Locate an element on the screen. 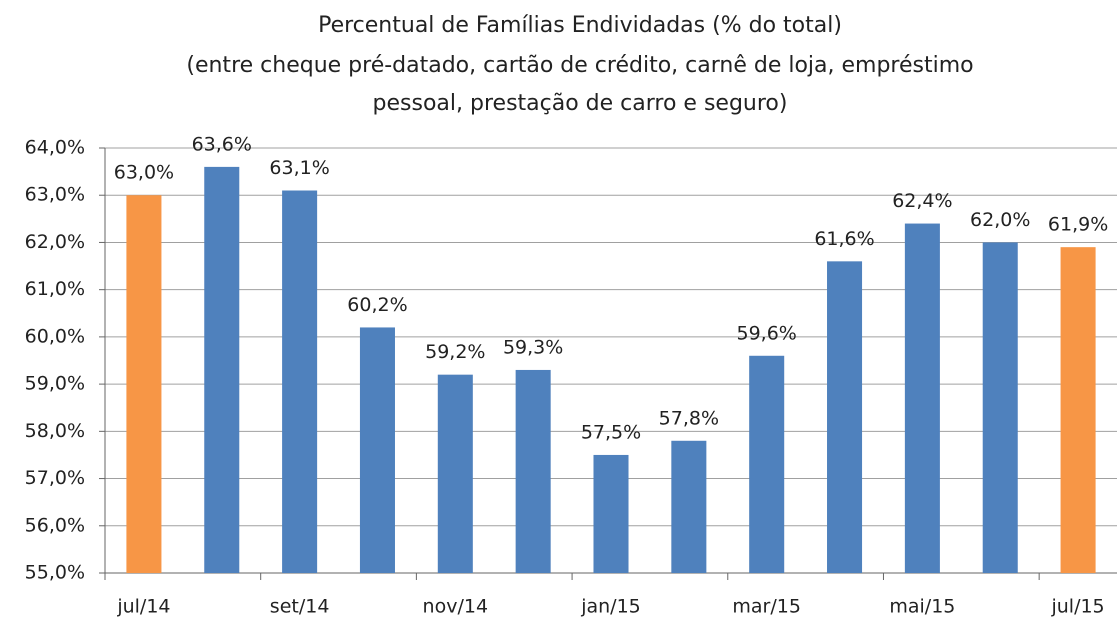 The height and width of the screenshot is (618, 1117). data-label: 57,5% is located at coordinates (611, 432).